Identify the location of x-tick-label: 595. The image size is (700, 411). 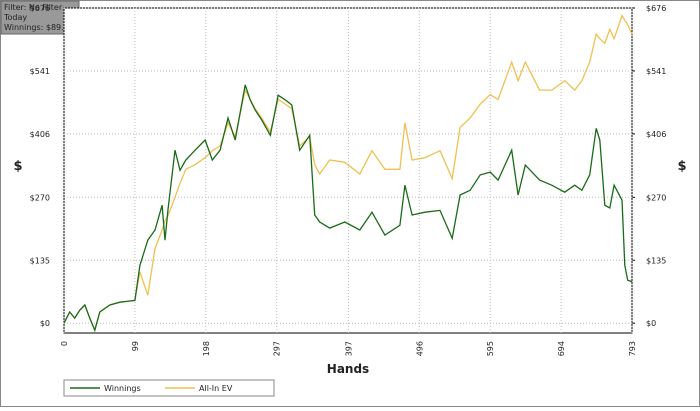
(490, 348).